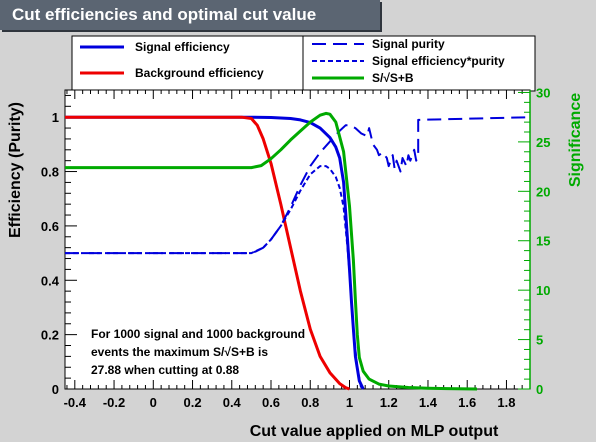 Image resolution: width=596 pixels, height=442 pixels. What do you see at coordinates (153, 402) in the screenshot?
I see `x-tick-label: 0` at bounding box center [153, 402].